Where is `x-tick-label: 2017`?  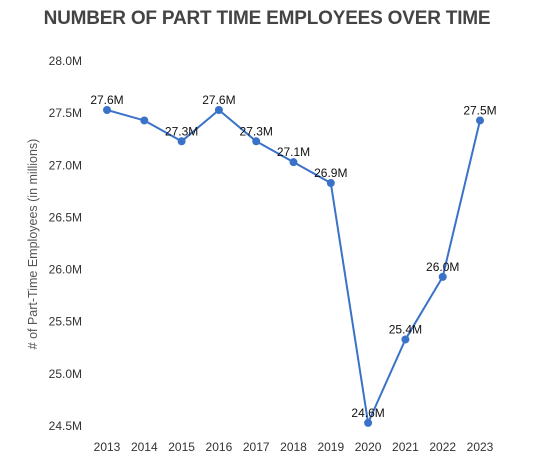
x-tick-label: 2017 is located at coordinates (256, 447).